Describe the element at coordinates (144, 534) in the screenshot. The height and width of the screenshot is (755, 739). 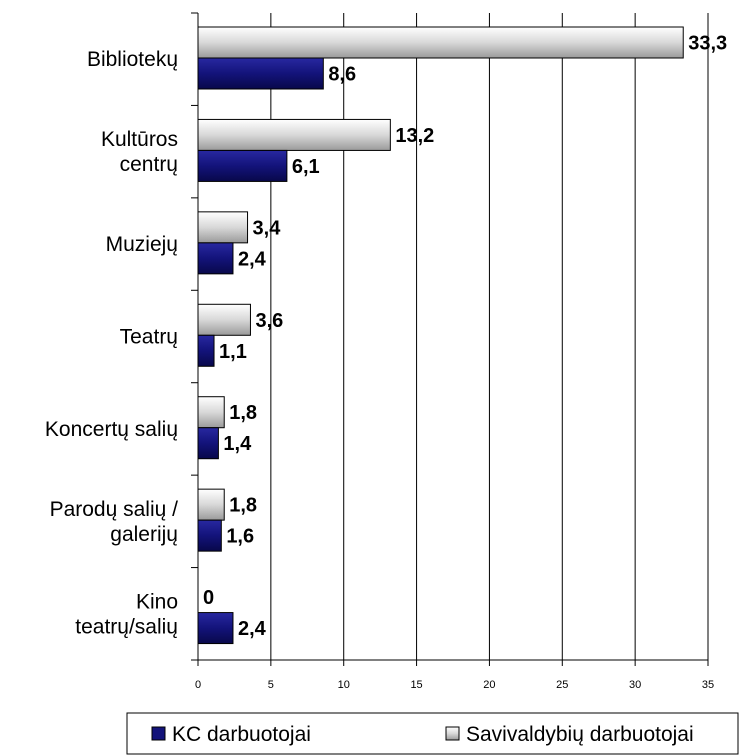
I see `category-label-line: galerijų` at that location.